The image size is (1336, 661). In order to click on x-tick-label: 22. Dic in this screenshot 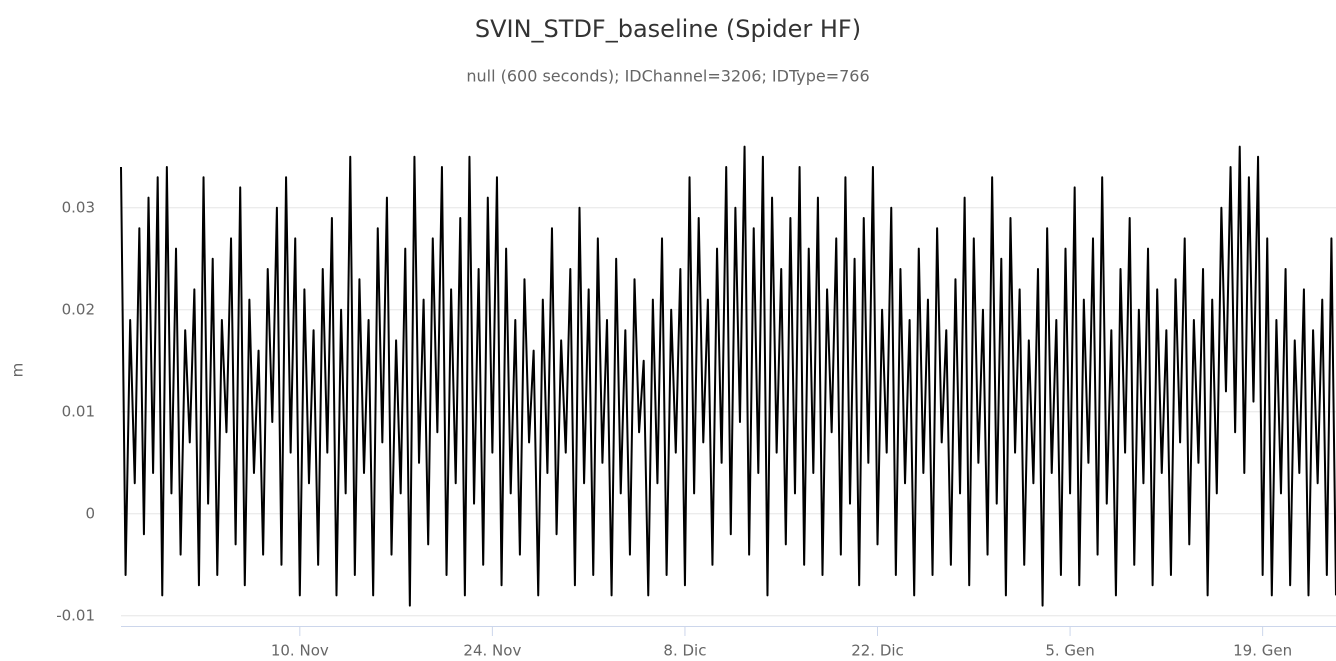, I will do `click(877, 651)`.